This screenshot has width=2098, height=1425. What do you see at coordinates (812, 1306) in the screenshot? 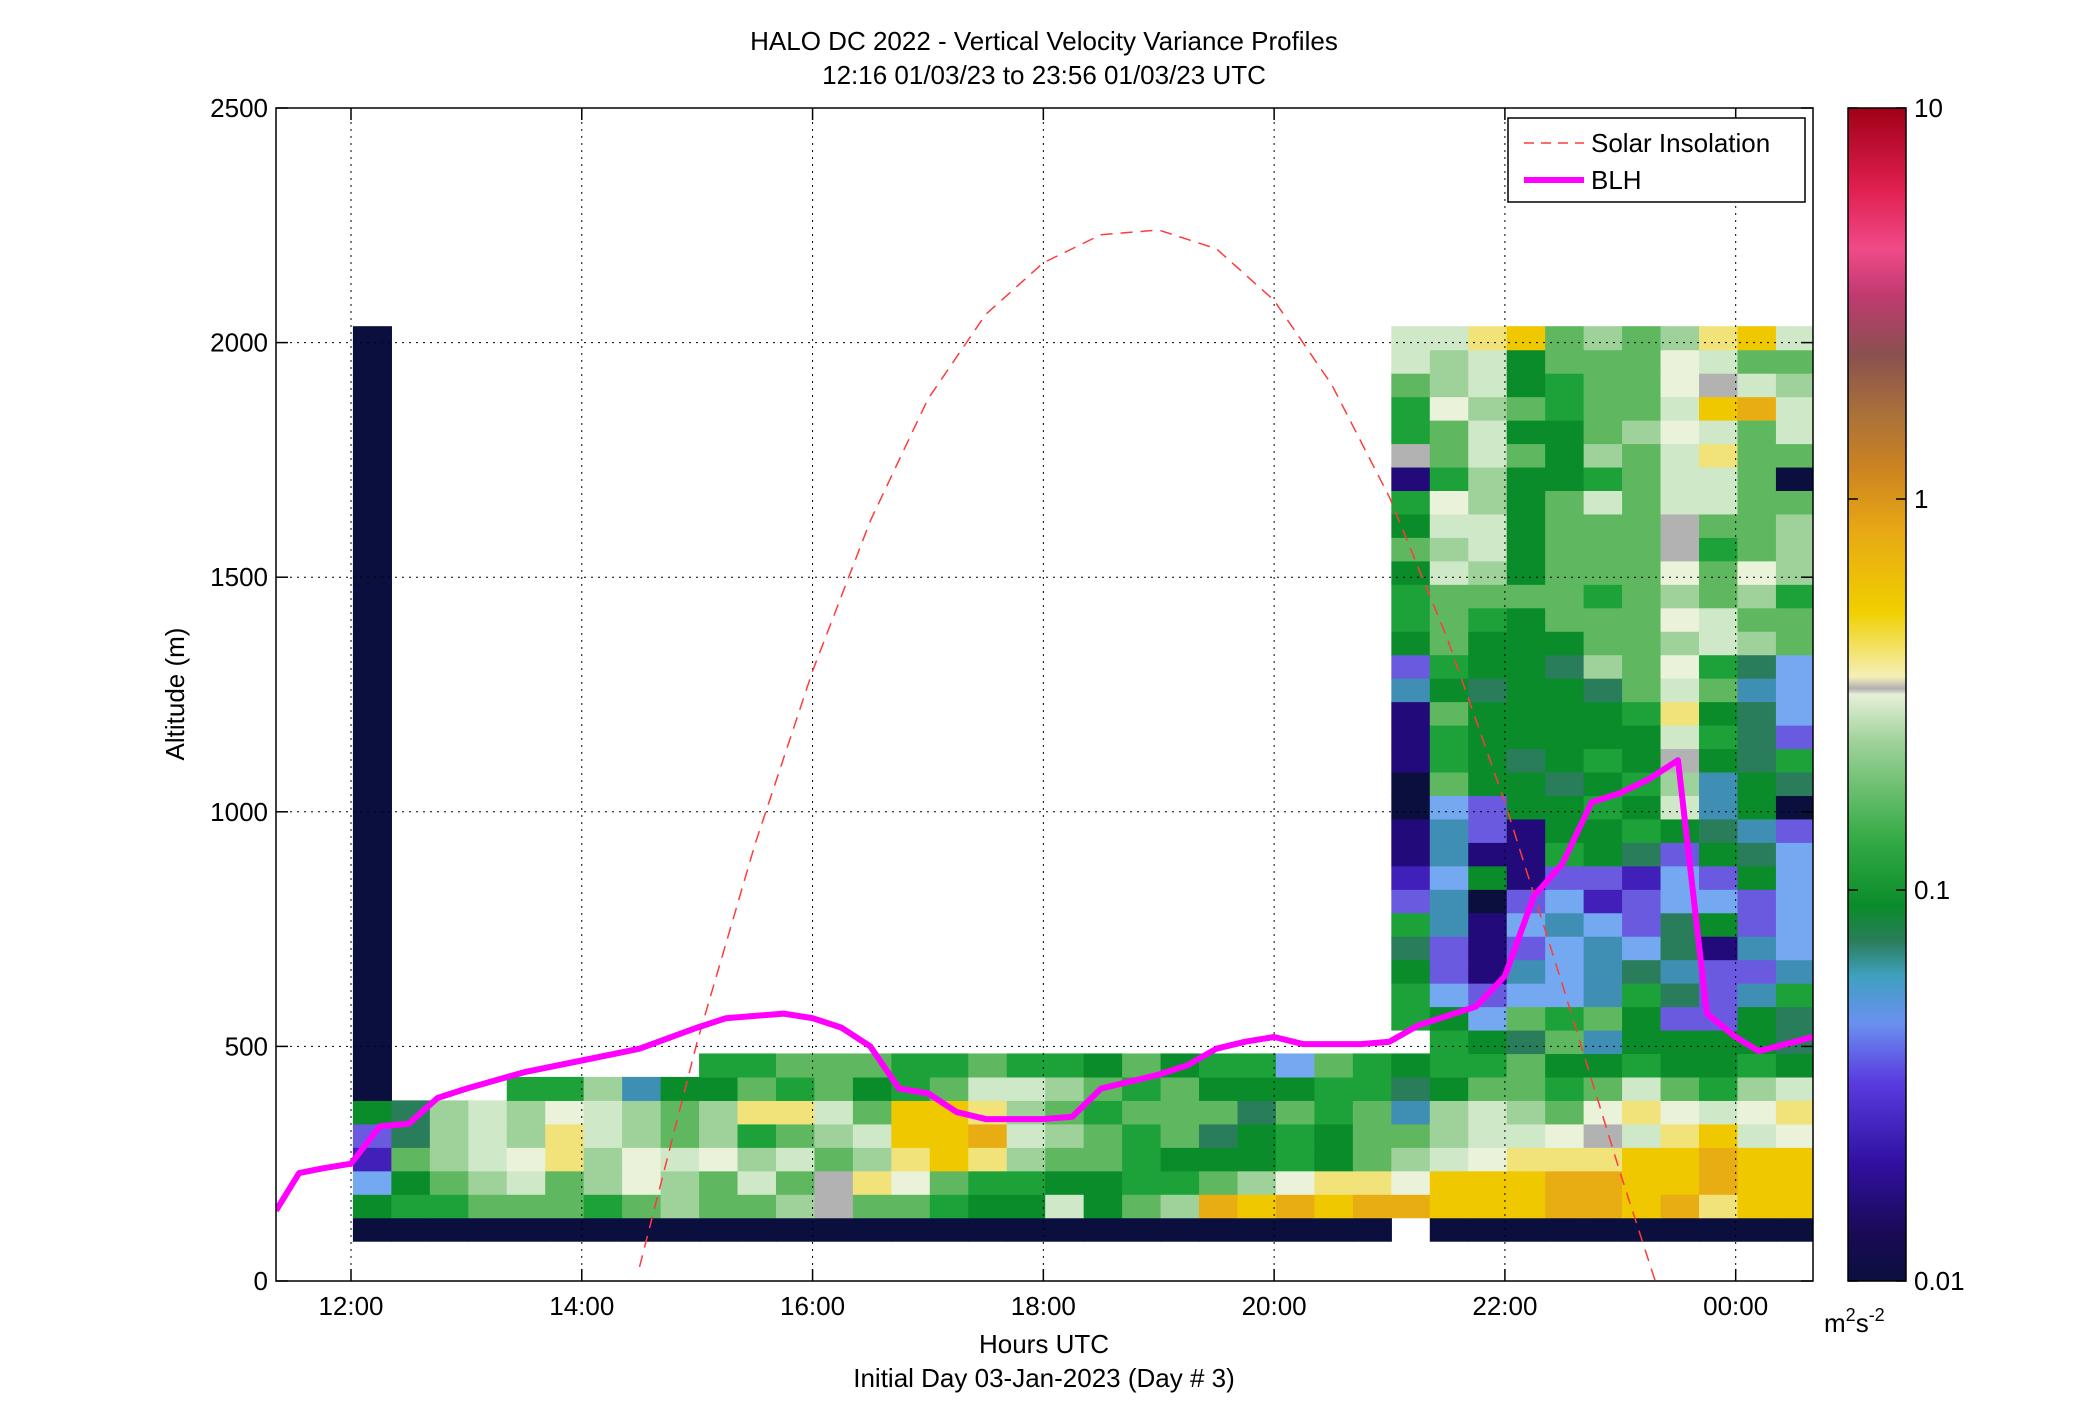
I see `x-tick-label: 16:00` at bounding box center [812, 1306].